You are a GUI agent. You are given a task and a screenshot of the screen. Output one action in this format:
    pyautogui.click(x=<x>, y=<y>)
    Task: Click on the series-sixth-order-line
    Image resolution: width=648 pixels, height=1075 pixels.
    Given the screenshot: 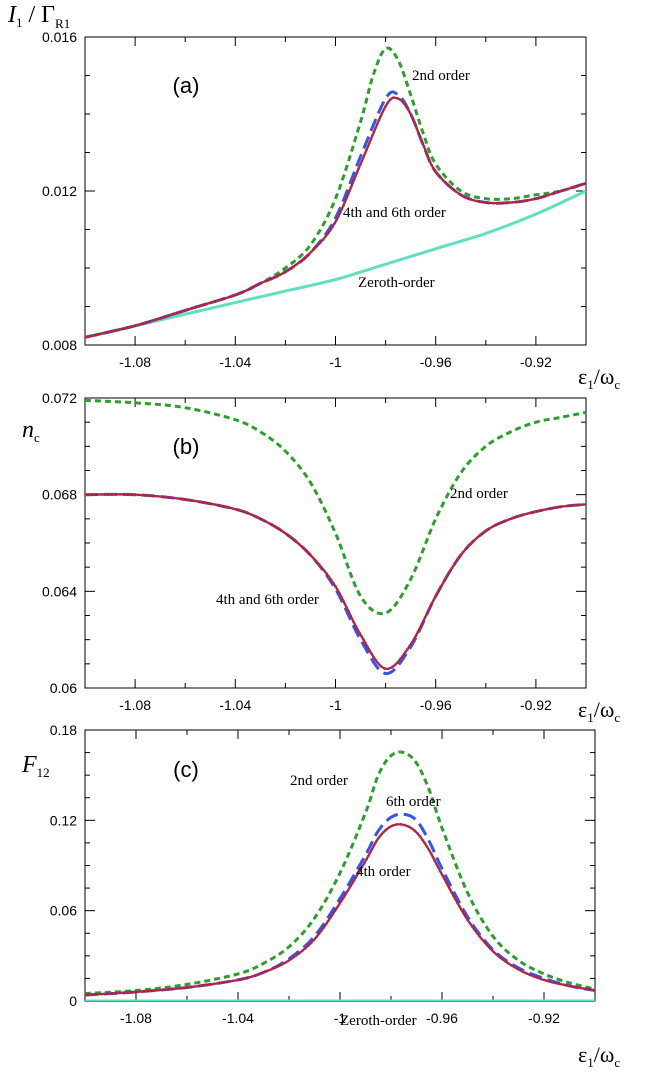 What is the action you would take?
    pyautogui.click(x=335, y=583)
    